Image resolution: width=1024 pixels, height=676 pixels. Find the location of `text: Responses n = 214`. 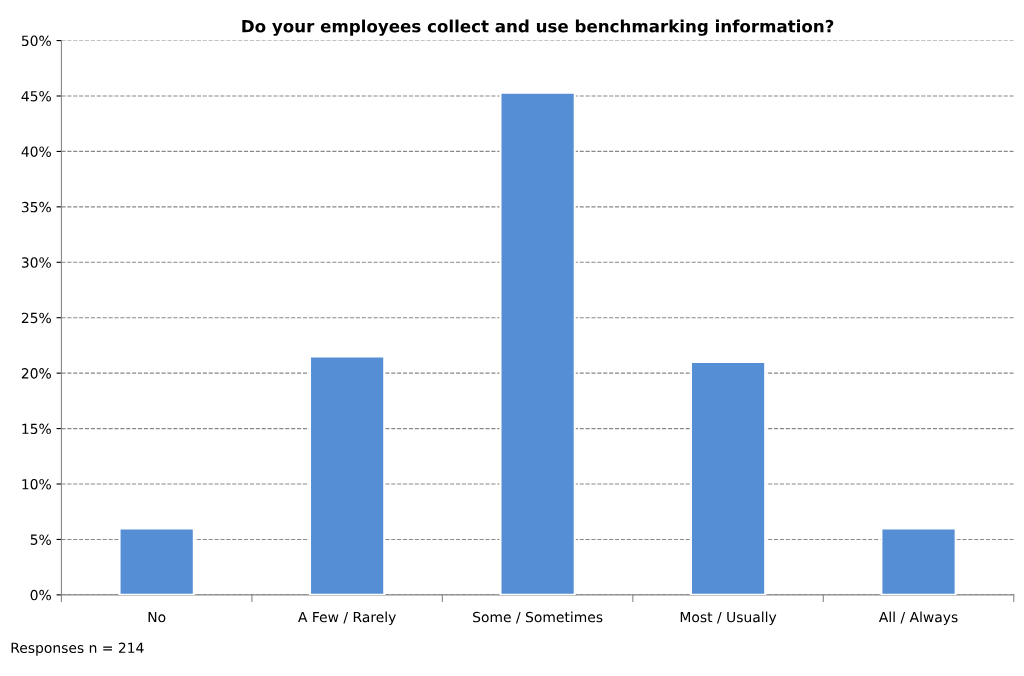

text: Responses n = 214 is located at coordinates (77, 649).